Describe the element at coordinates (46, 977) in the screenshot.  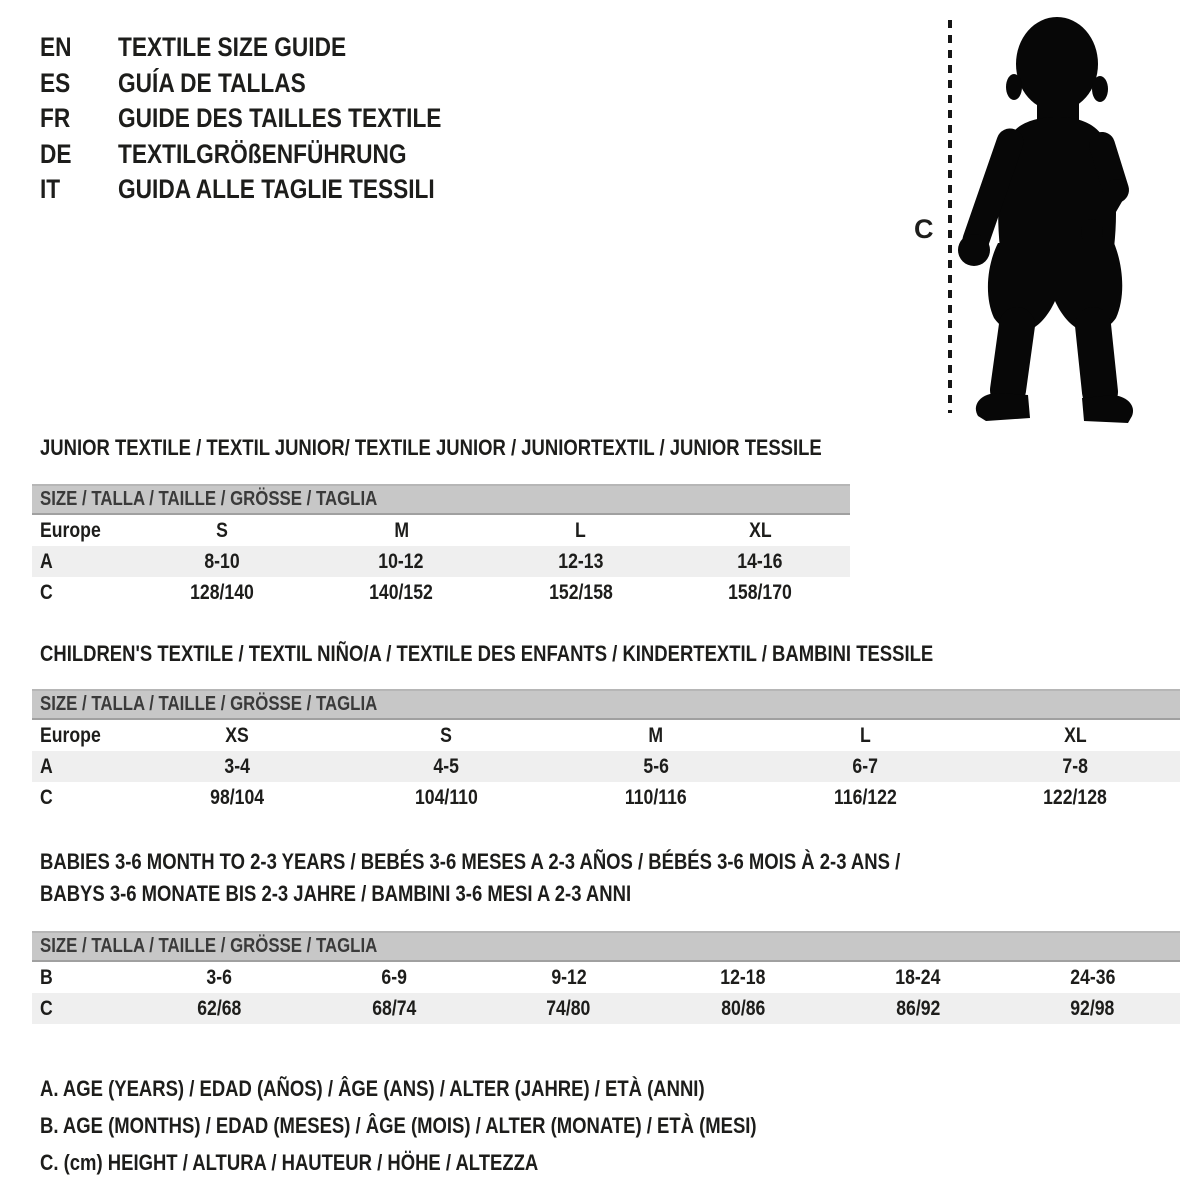
I see `row-label-text: B` at that location.